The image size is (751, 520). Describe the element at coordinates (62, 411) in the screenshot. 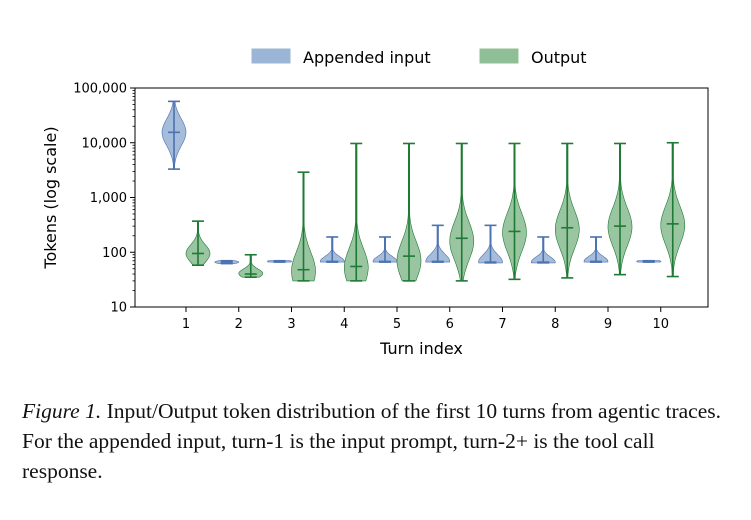

I see `caption-lead: Figure 1.` at that location.